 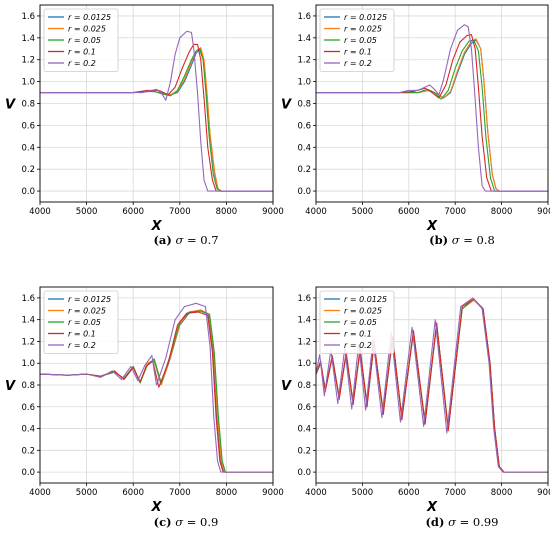 I want to click on caption-c: (c) σ = 0.9, so click(x=186, y=522).